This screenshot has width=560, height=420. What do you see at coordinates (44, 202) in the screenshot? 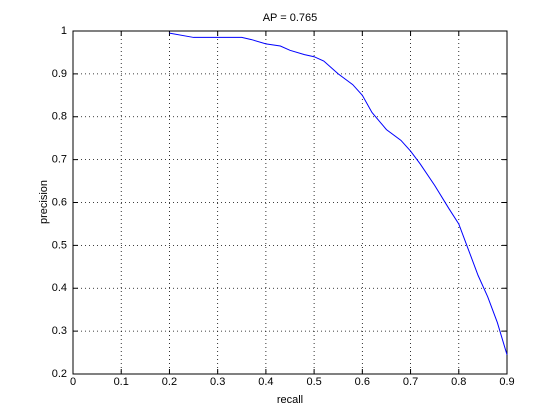
I see `y-axis-label: precision` at bounding box center [44, 202].